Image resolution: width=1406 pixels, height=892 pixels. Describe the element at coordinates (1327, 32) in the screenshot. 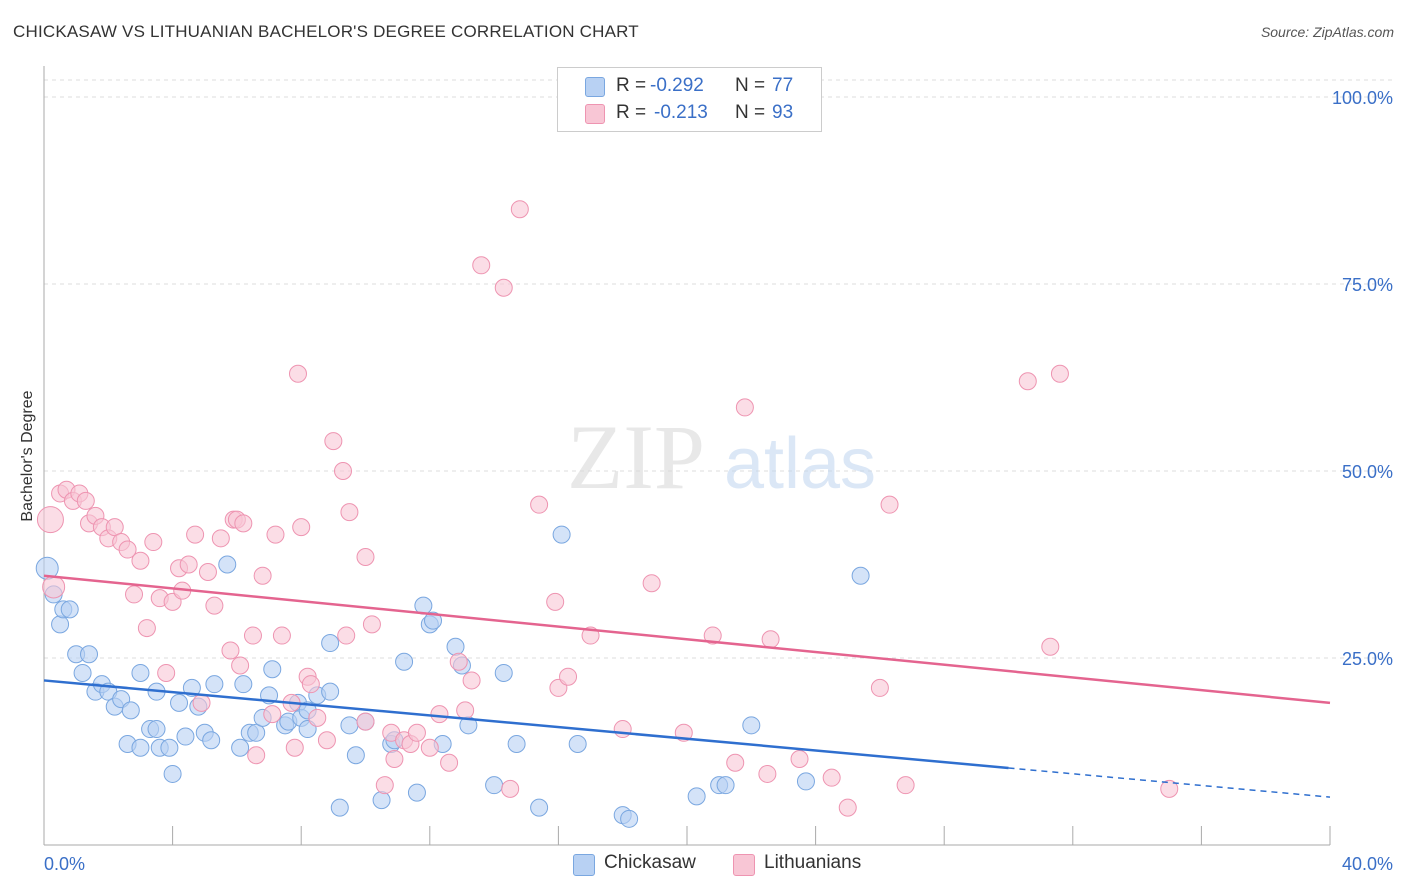

I see `source-credit: Source: ZipAtlas.com` at that location.